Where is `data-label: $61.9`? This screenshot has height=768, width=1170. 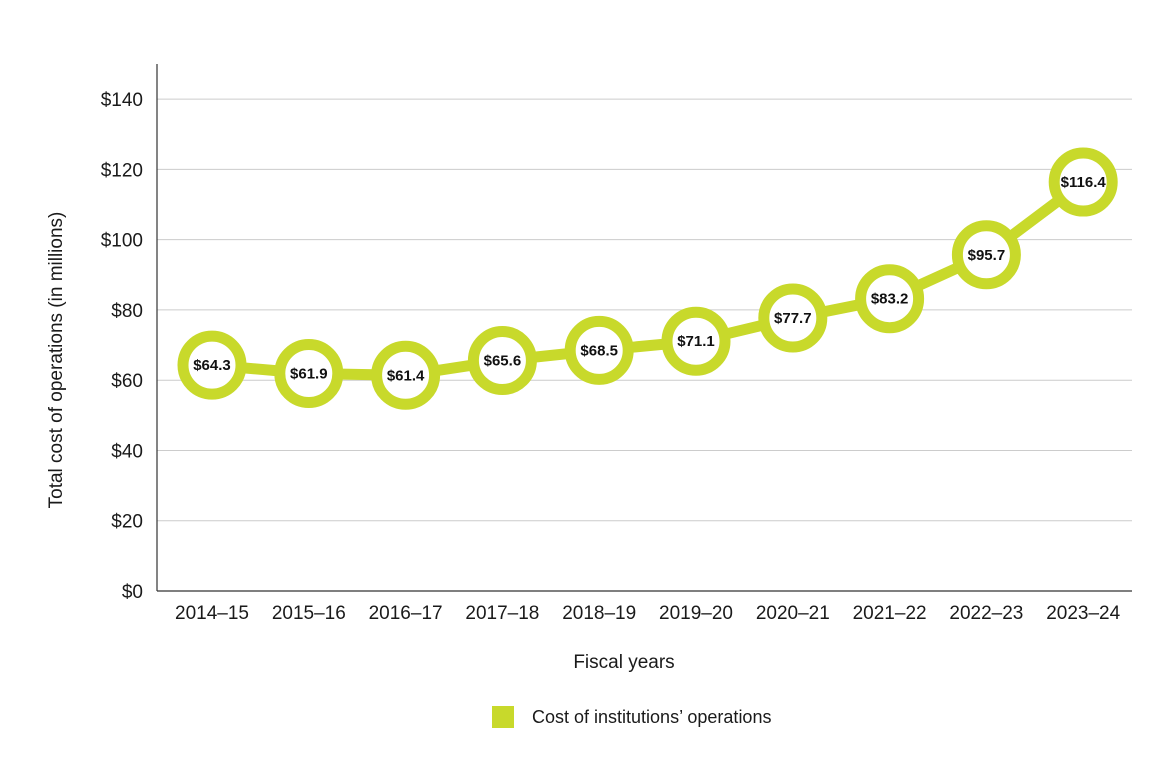
data-label: $61.9 is located at coordinates (309, 374).